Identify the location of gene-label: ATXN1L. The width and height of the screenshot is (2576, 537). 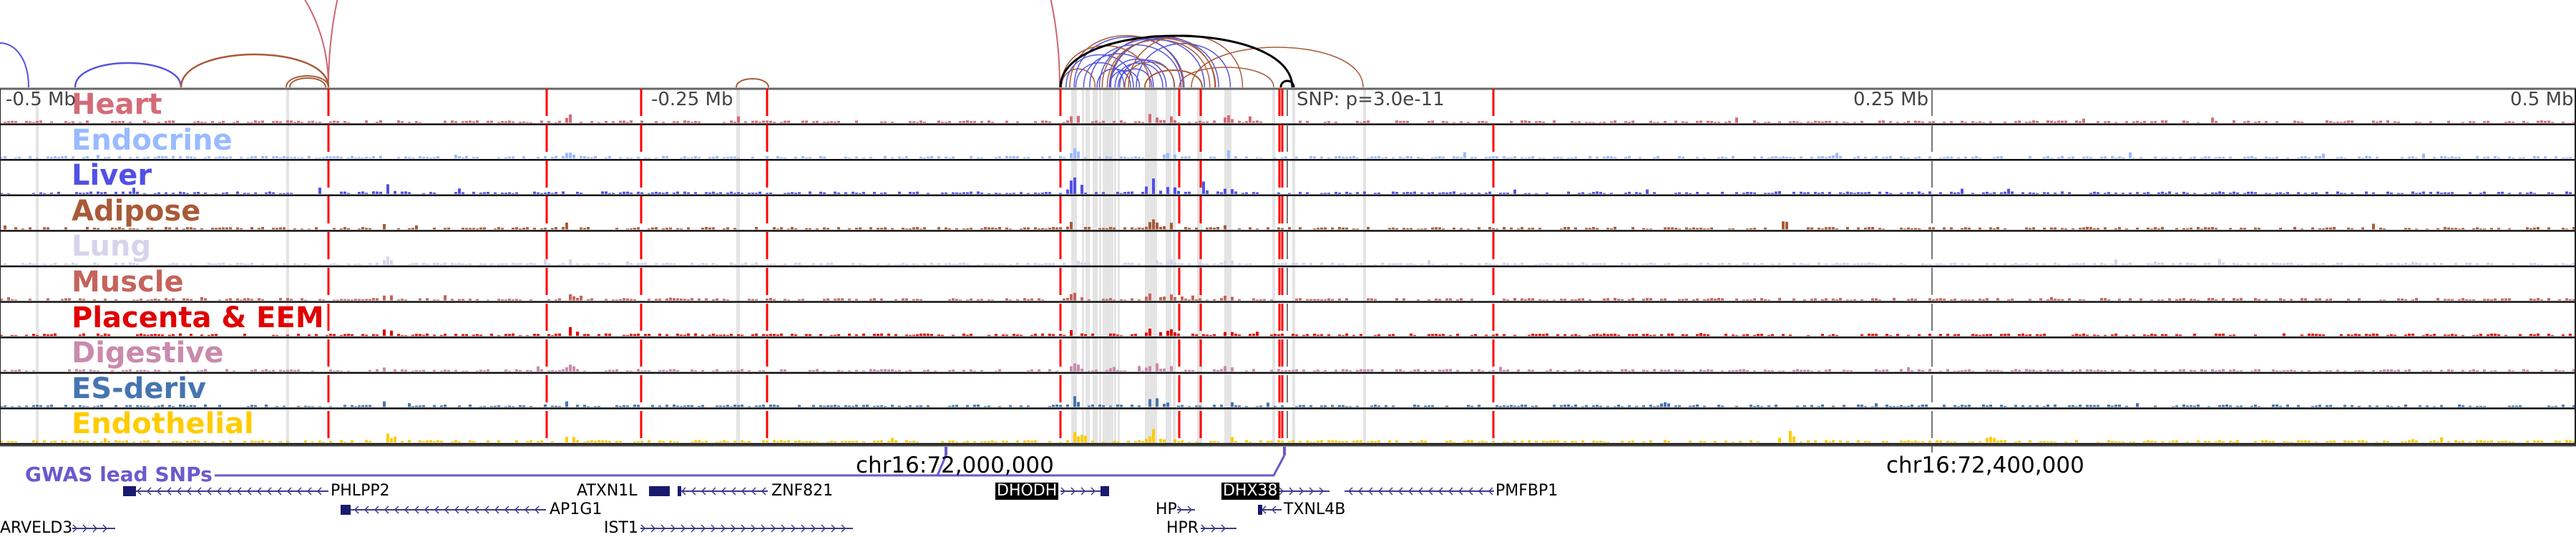
(607, 491).